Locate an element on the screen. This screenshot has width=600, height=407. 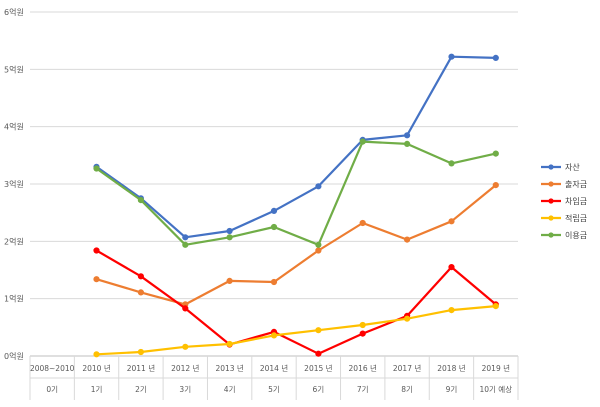
x-tick-sublabel: 2기 is located at coordinates (141, 389).